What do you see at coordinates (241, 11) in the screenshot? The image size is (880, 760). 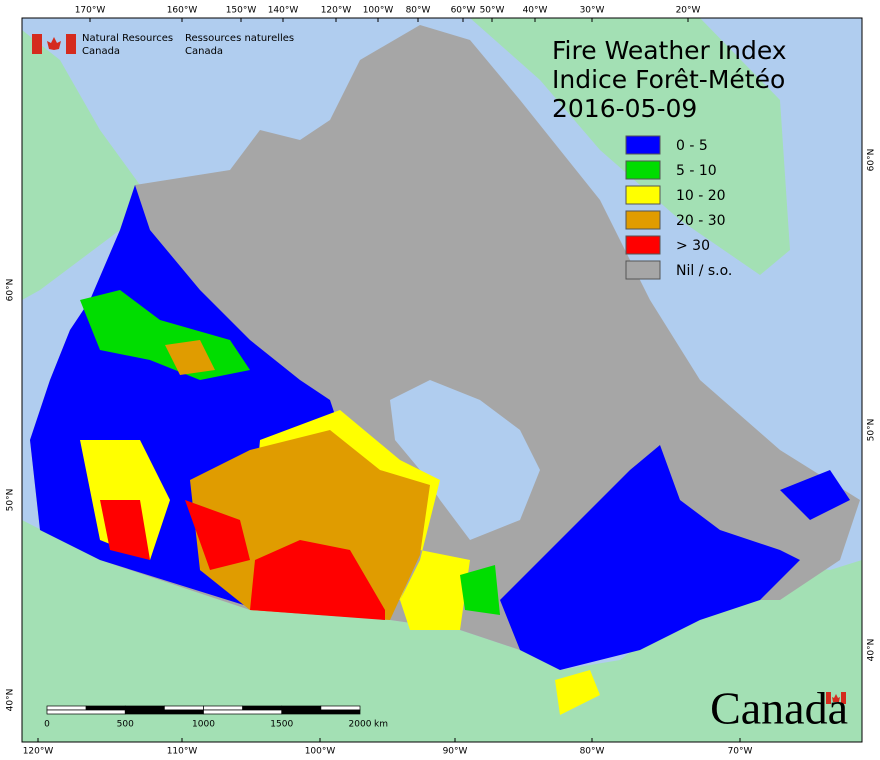 I see `top-label: 150°W` at bounding box center [241, 11].